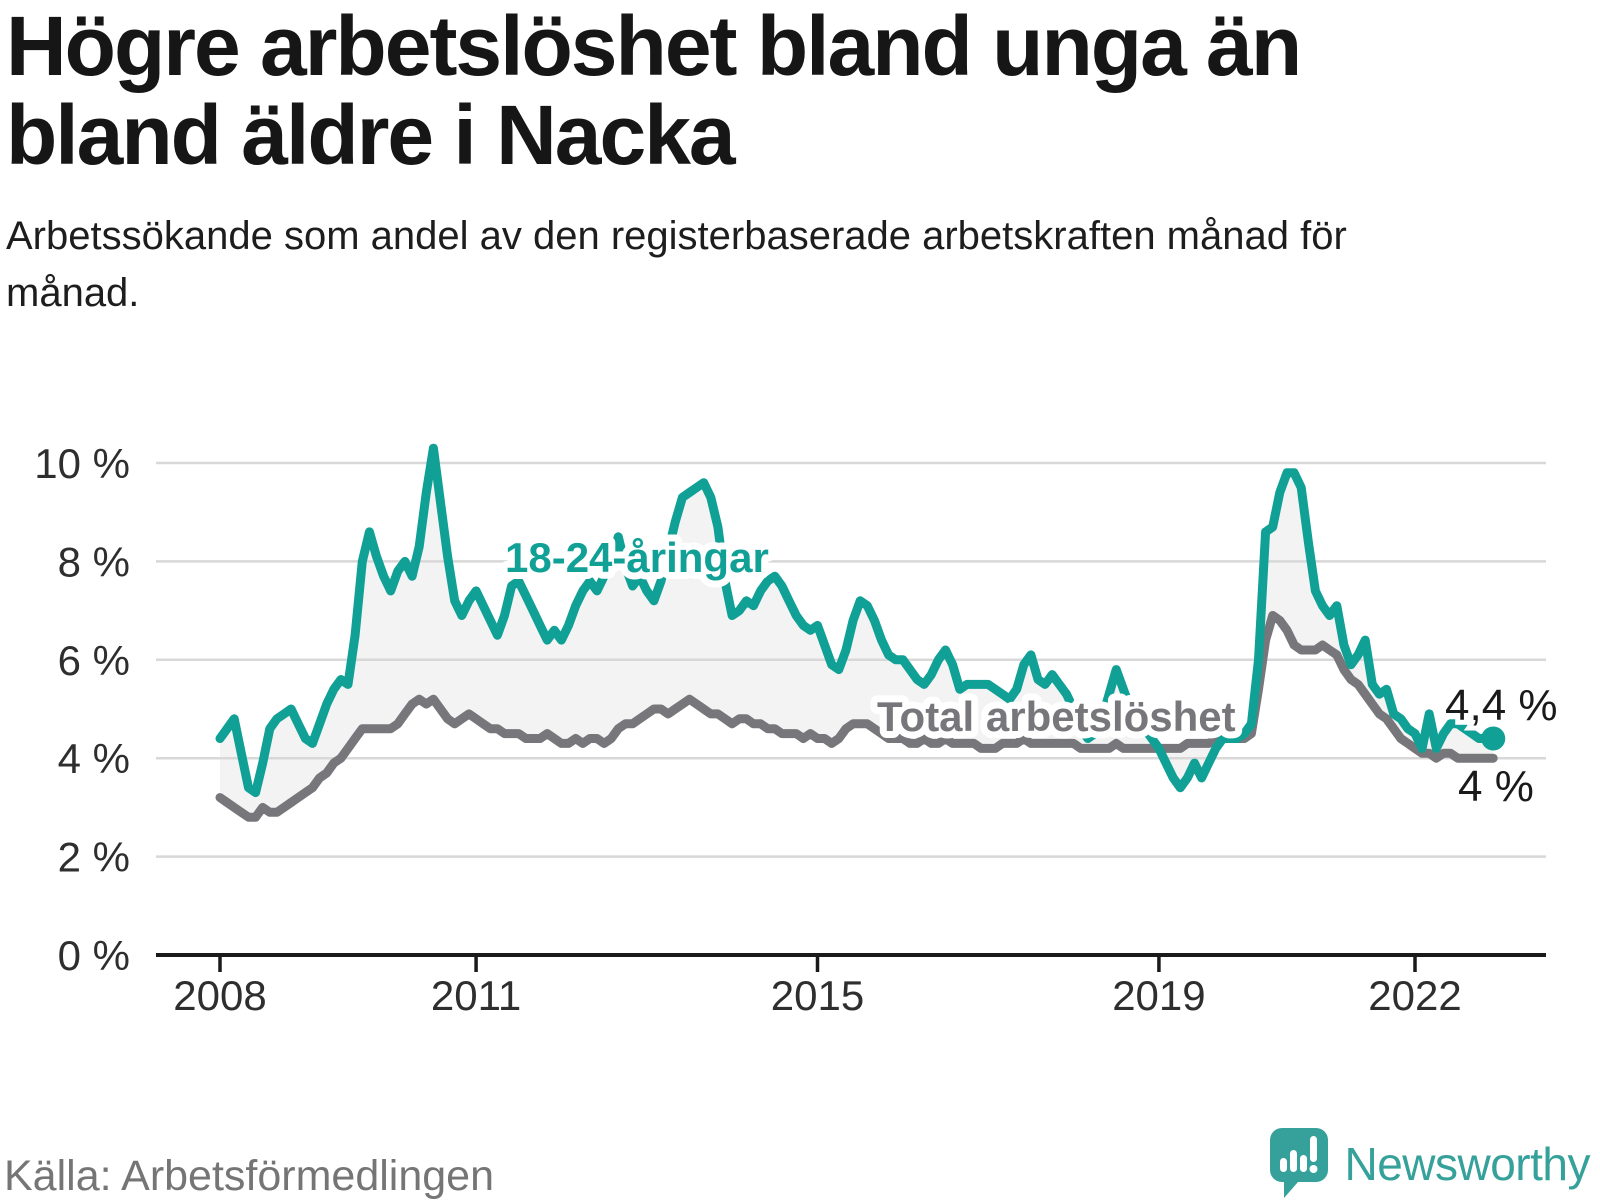 This screenshot has height=1200, width=1600. What do you see at coordinates (94, 857) in the screenshot?
I see `y-axis-label-2: 2 %` at bounding box center [94, 857].